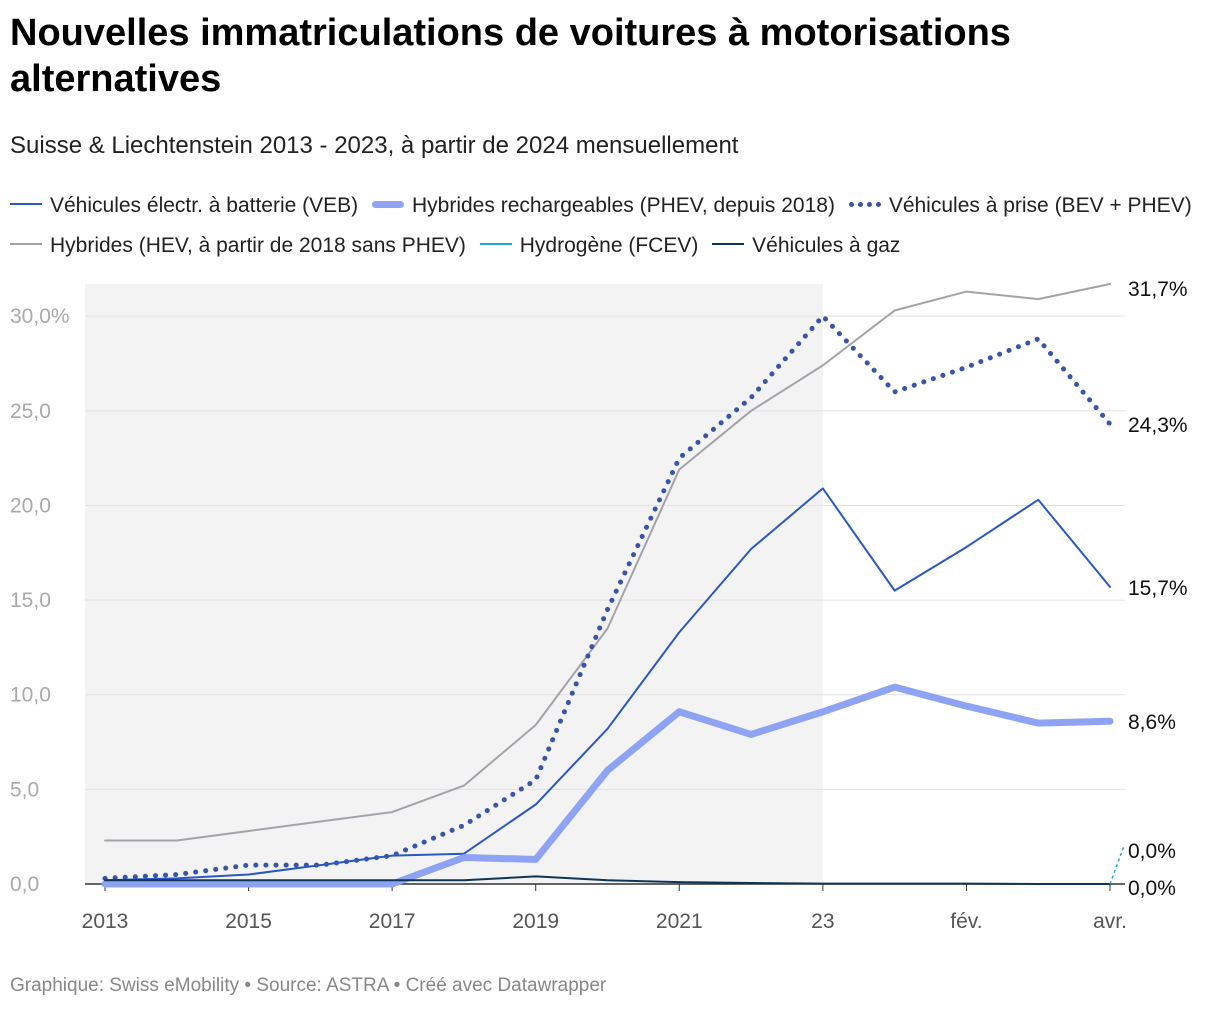 This screenshot has width=1220, height=1010. I want to click on x-axis-ticks: 2013 2015 2017 2019 2021 23 fév. avr., so click(604, 908).